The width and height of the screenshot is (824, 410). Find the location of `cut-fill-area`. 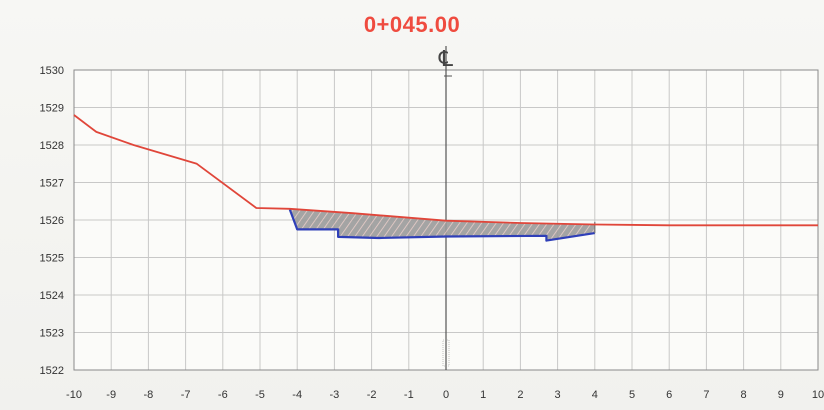

cut-fill-area is located at coordinates (442, 224).